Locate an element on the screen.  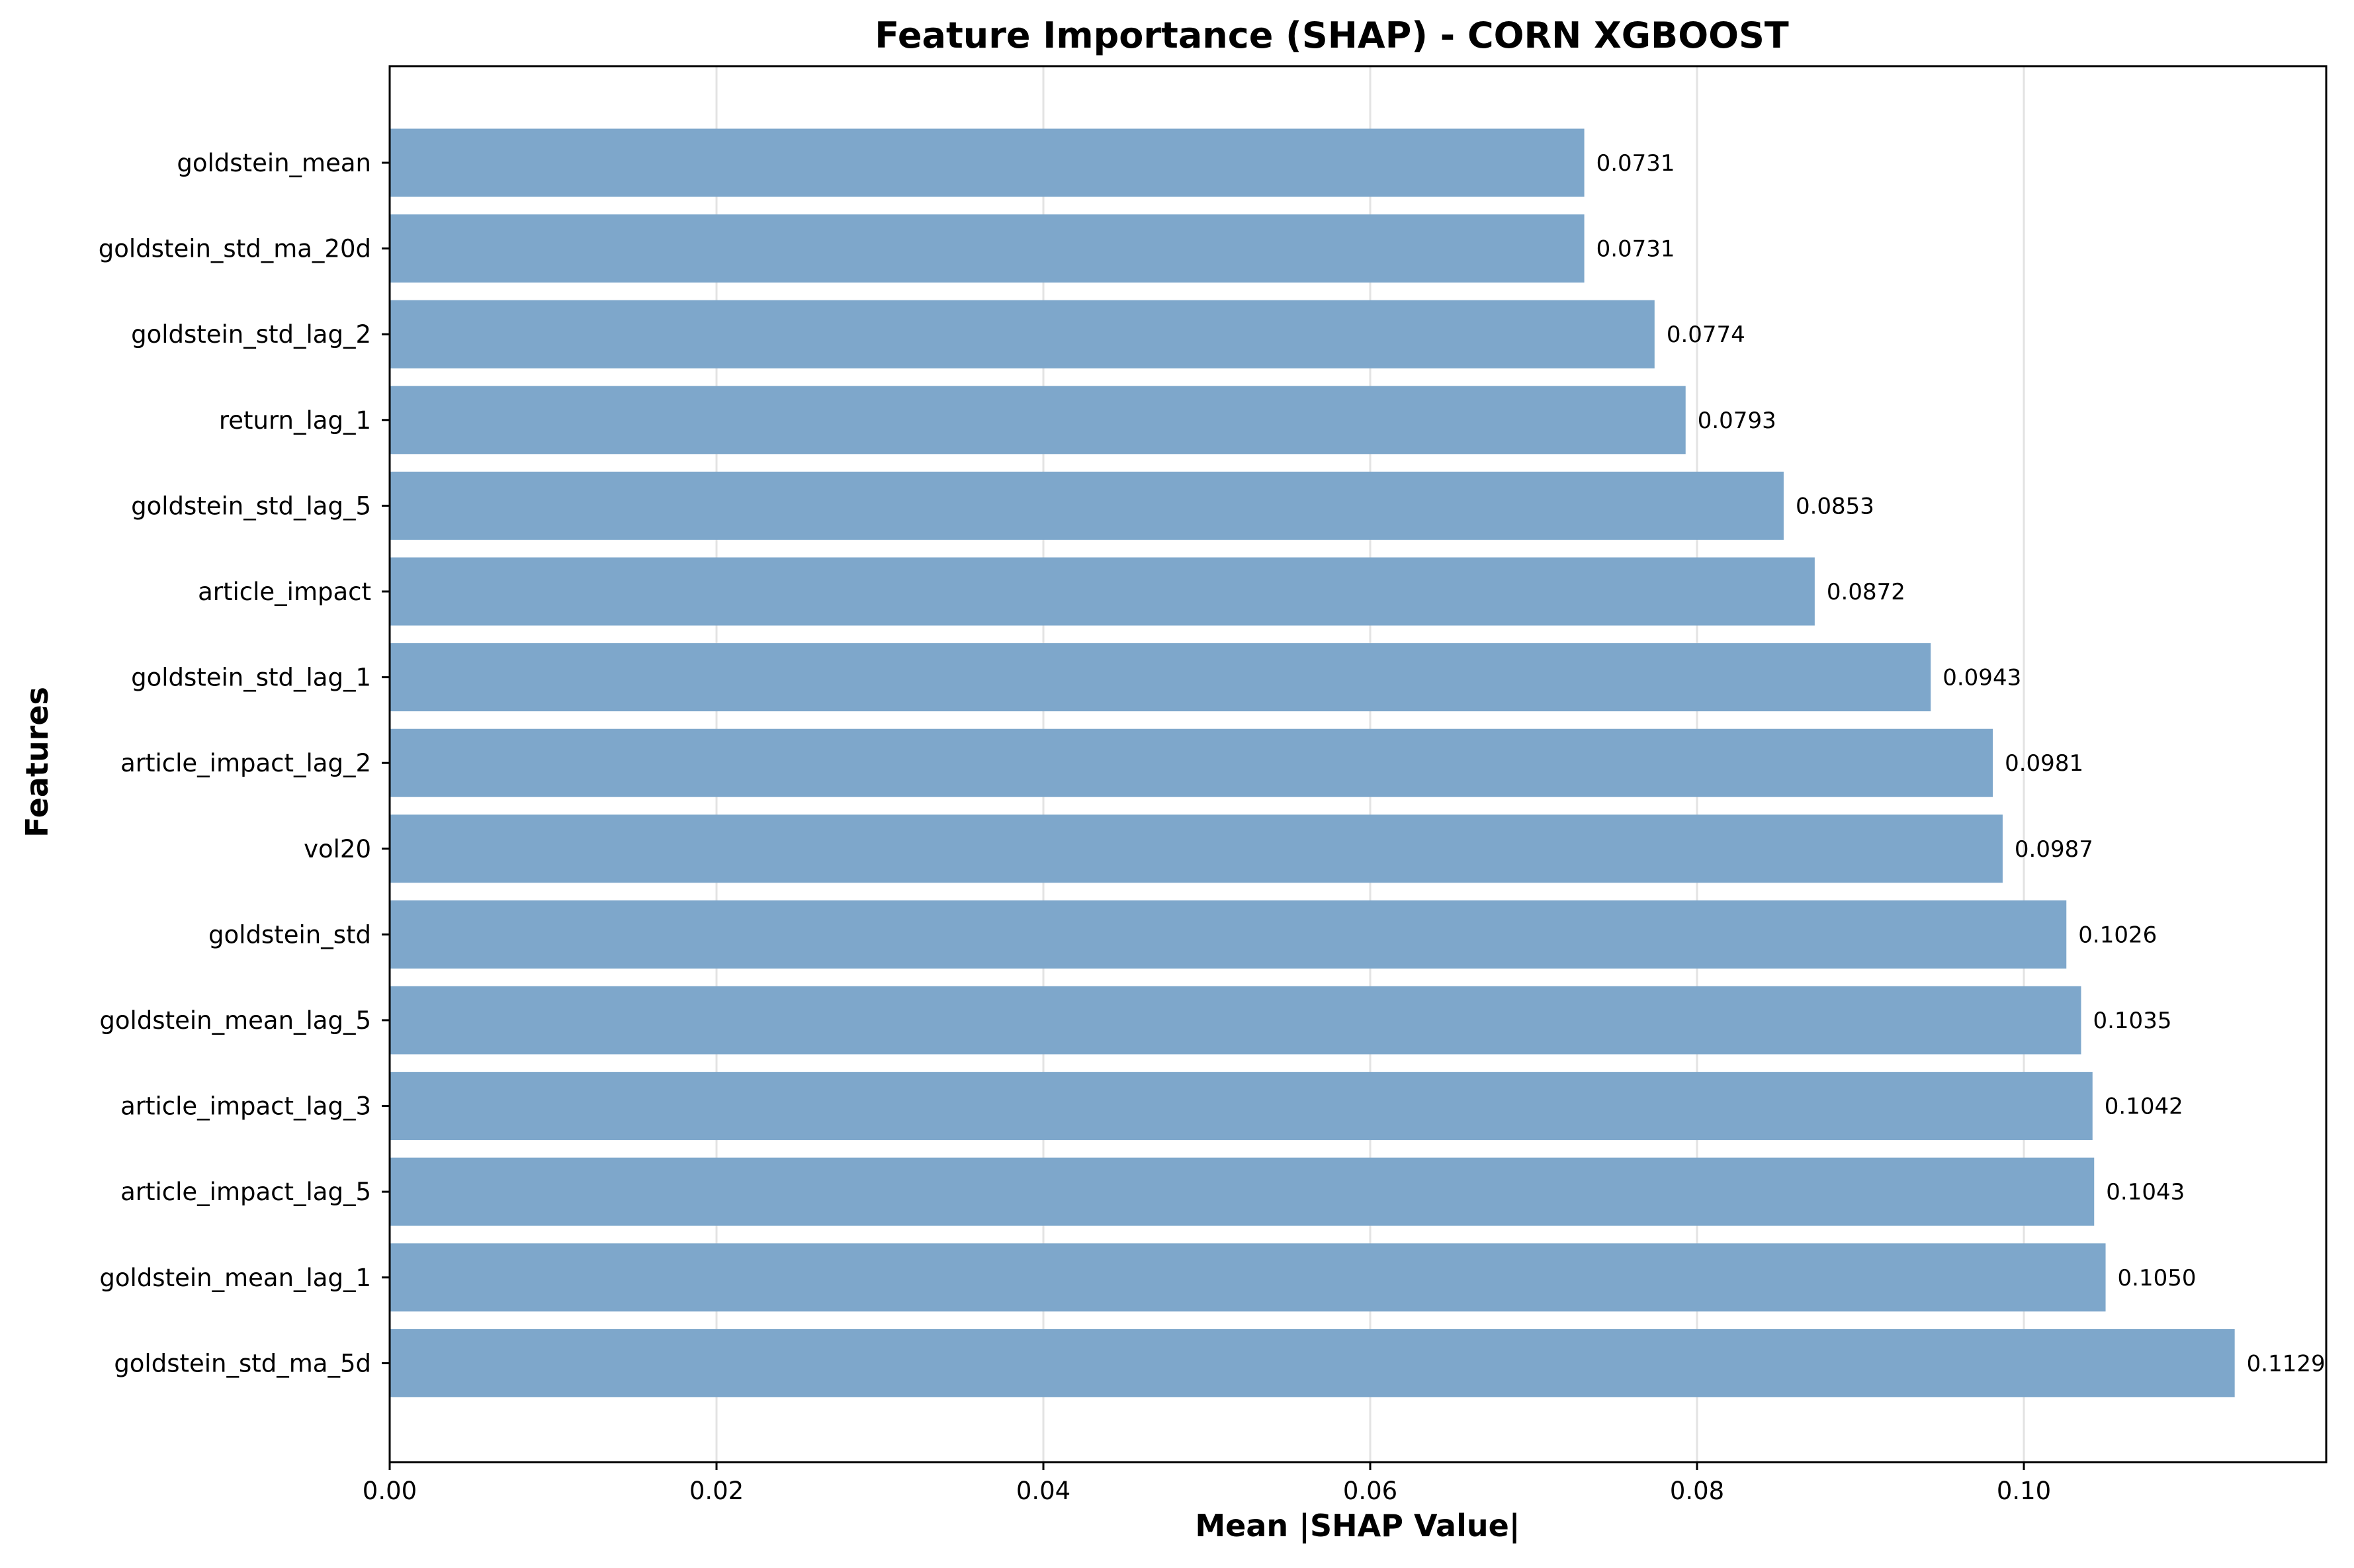
bar-value-label: 0.0793 is located at coordinates (1737, 421).